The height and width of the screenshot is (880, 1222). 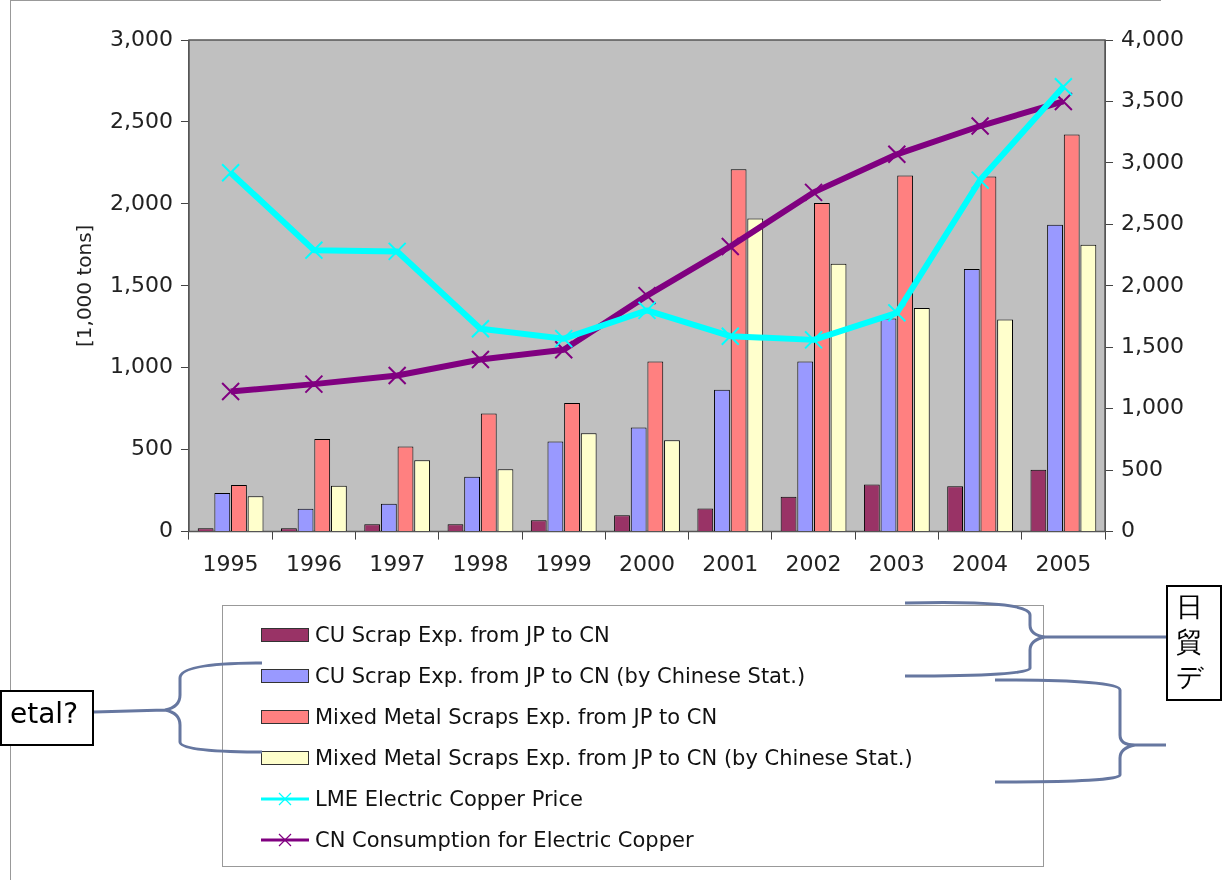 What do you see at coordinates (141, 284) in the screenshot?
I see `y-tick-label: 1,500` at bounding box center [141, 284].